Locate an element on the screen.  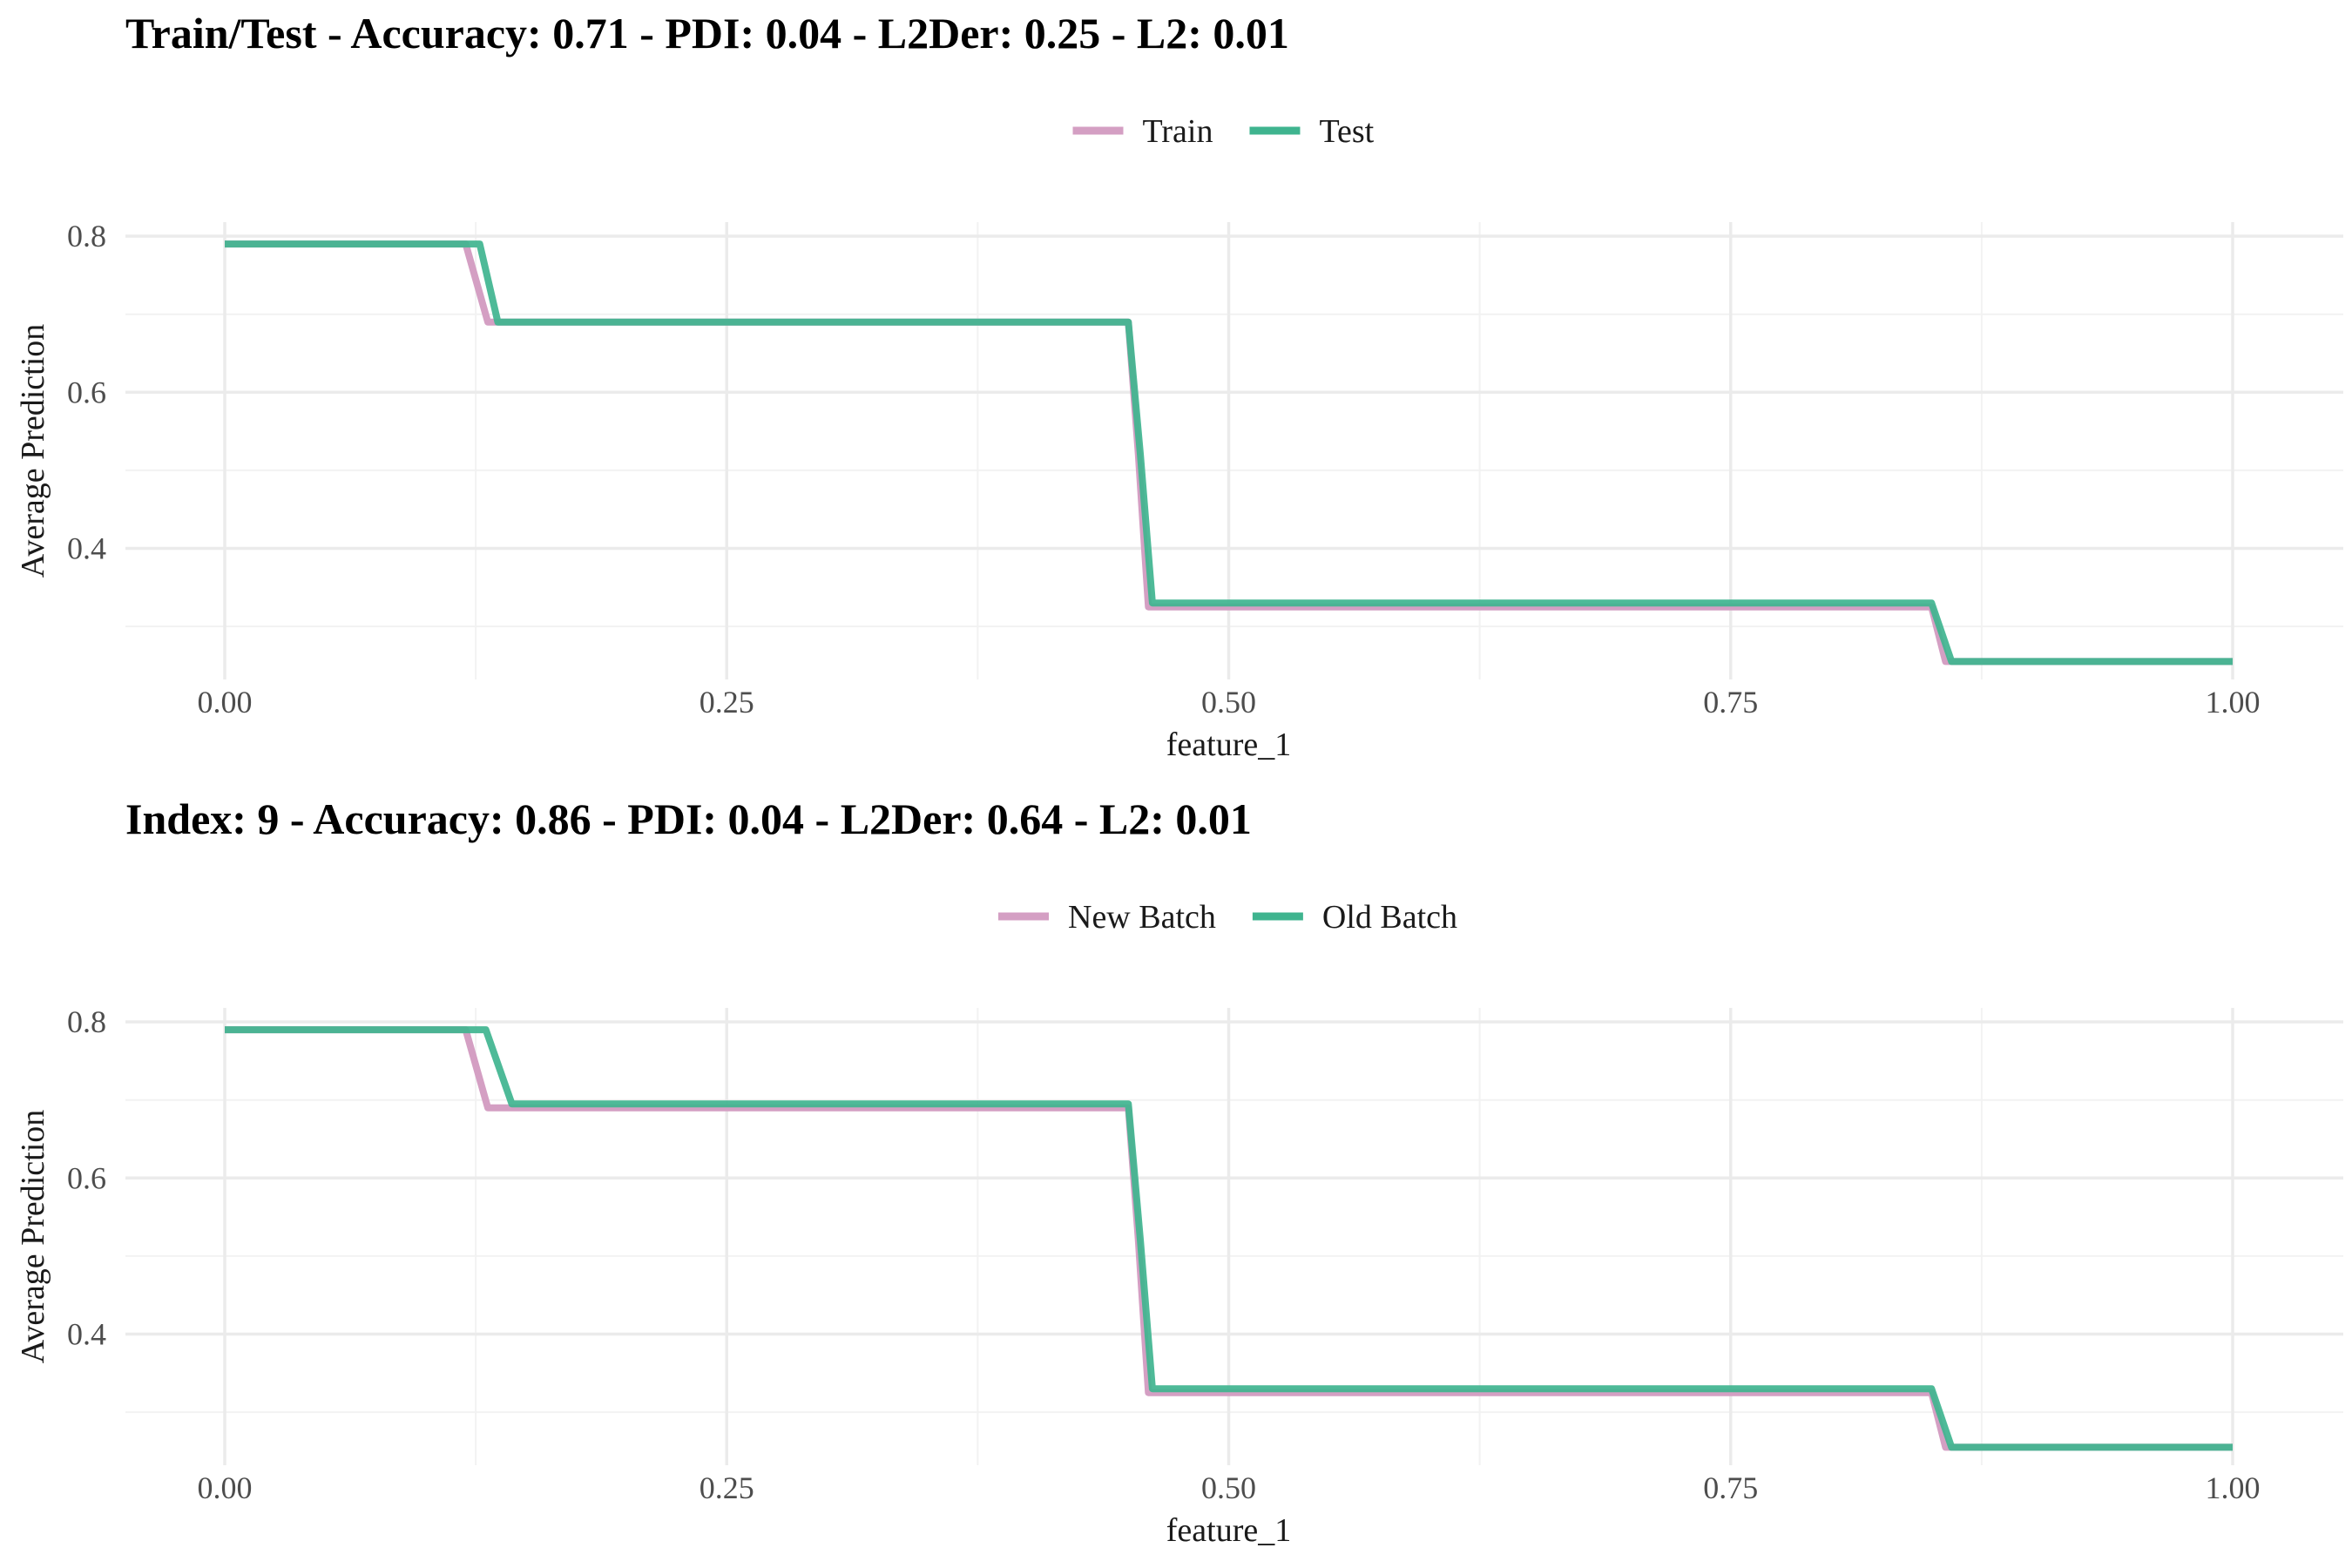
legend: Train Test is located at coordinates (1223, 131).